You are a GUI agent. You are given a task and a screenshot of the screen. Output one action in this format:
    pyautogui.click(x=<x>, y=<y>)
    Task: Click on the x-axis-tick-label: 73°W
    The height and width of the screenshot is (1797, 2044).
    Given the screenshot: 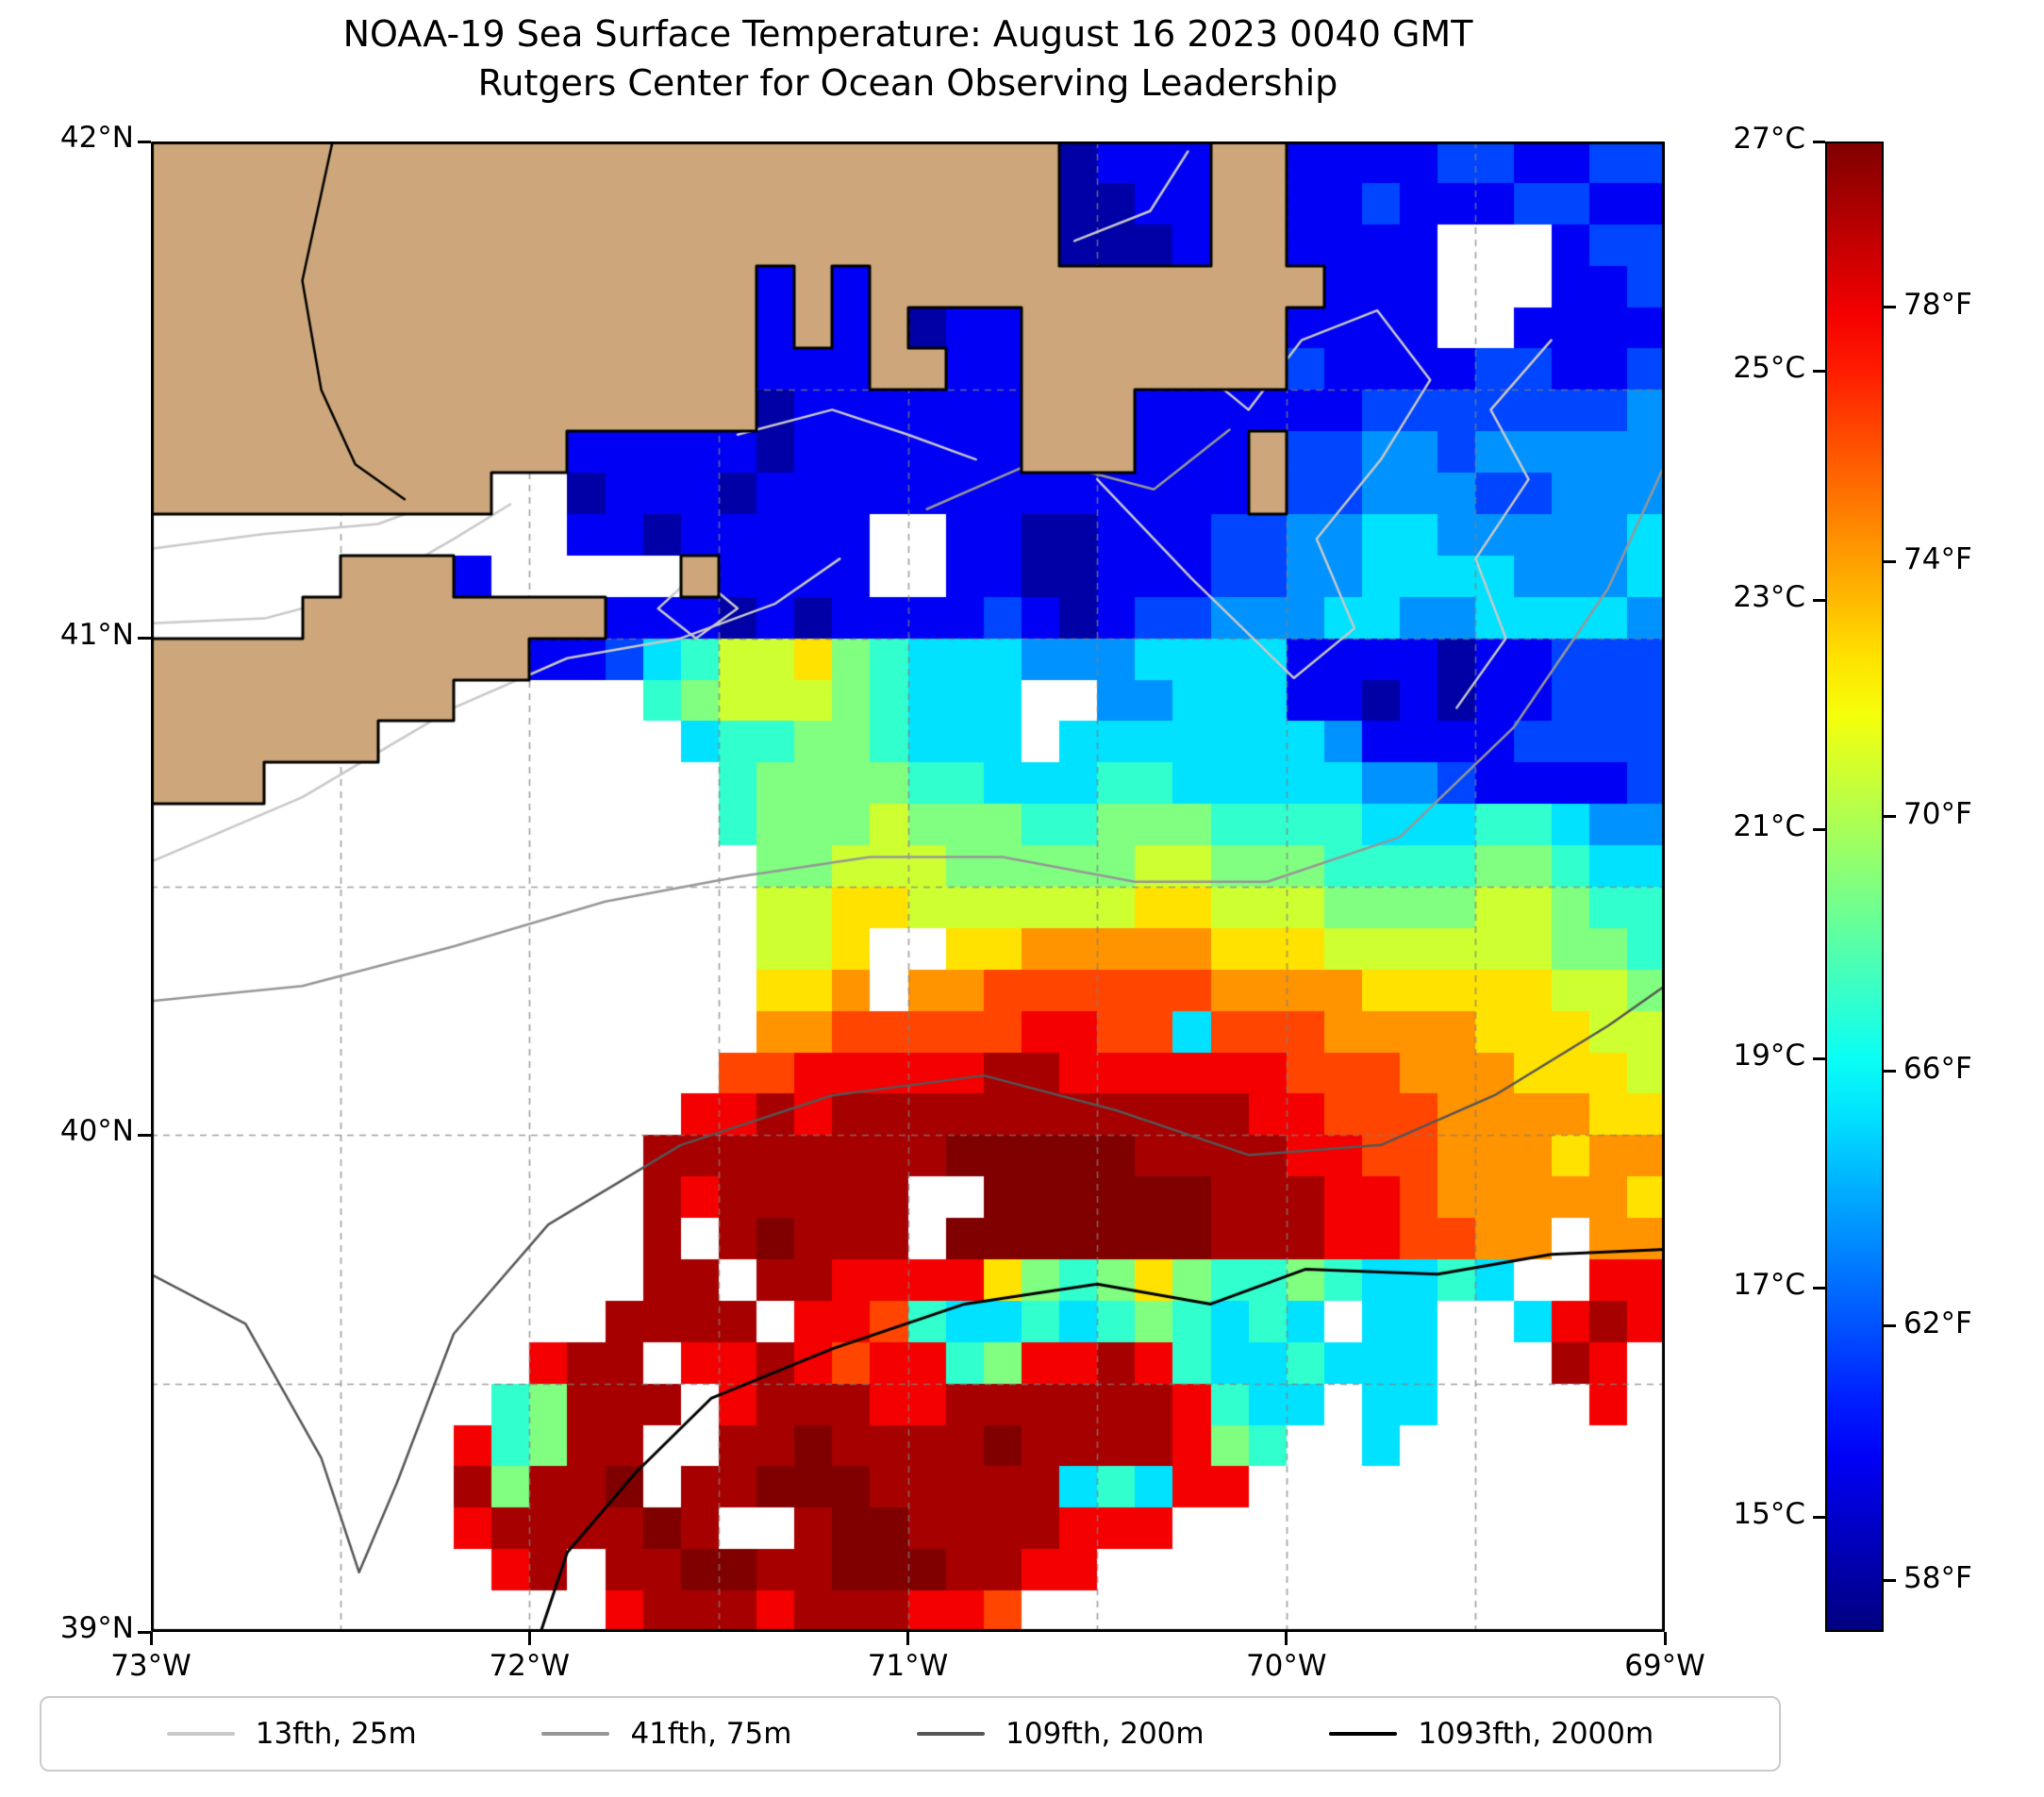 What is the action you would take?
    pyautogui.click(x=150, y=1666)
    